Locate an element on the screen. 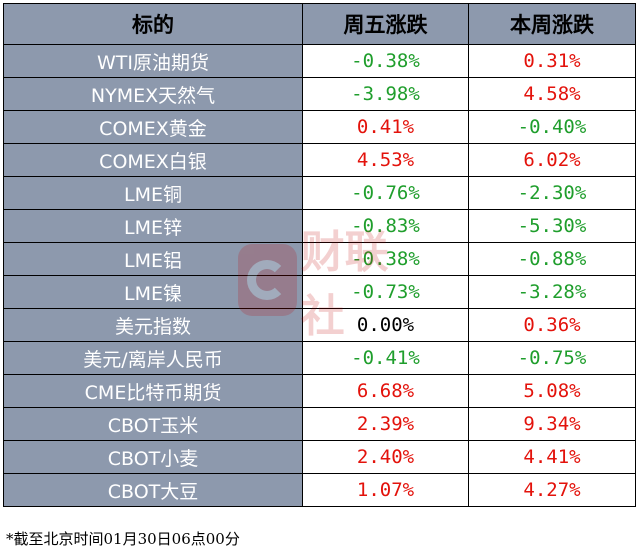  table-row: COMEX白银 4.53% 6.02% is located at coordinates (319, 160).